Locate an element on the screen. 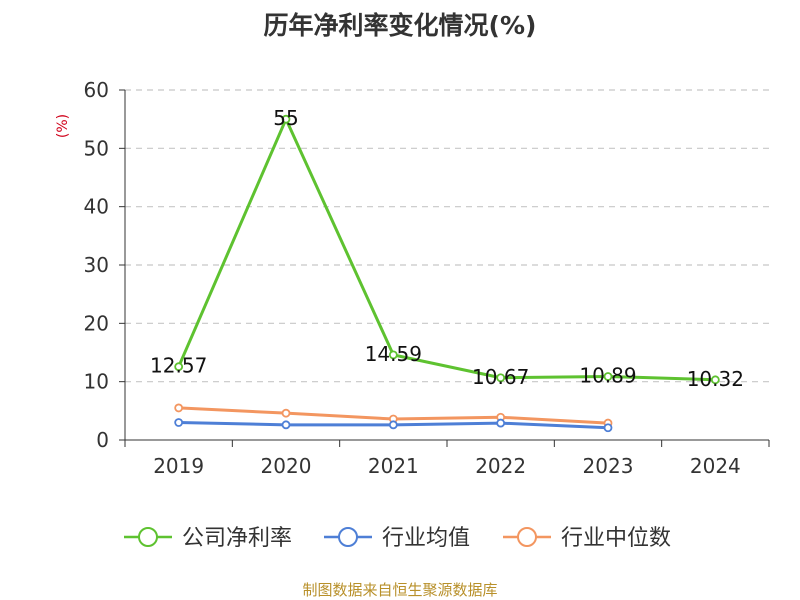 This screenshot has width=800, height=600. data-label: 12.57 is located at coordinates (178, 366).